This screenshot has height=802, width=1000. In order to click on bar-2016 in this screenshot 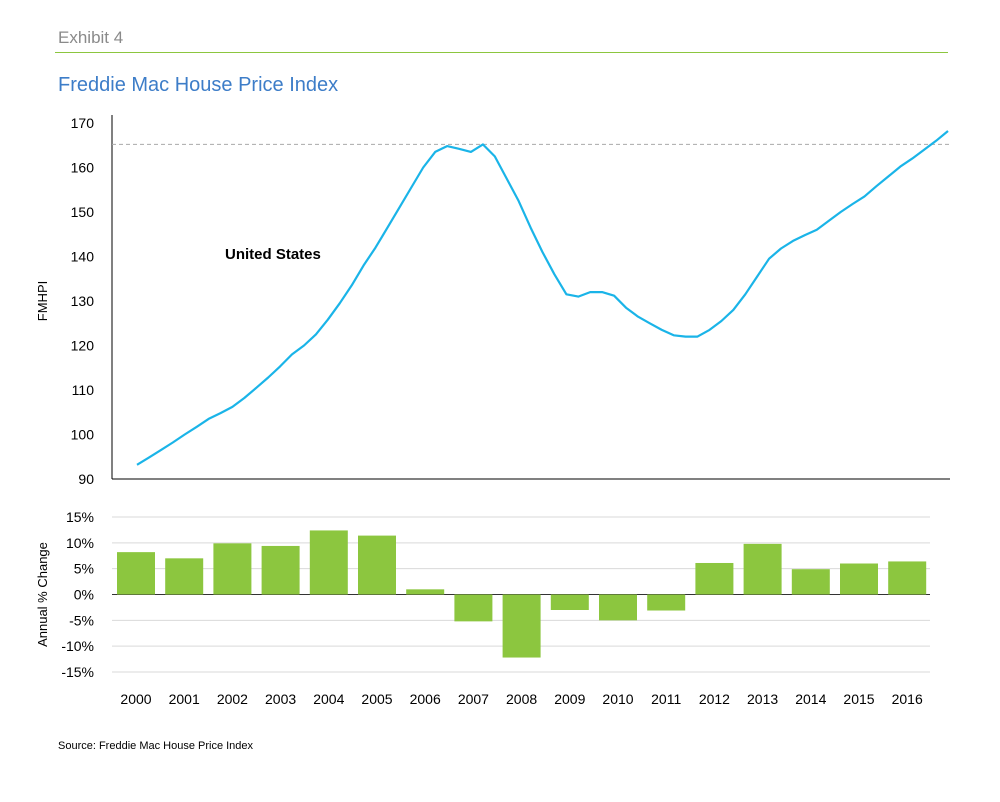, I will do `click(907, 578)`.